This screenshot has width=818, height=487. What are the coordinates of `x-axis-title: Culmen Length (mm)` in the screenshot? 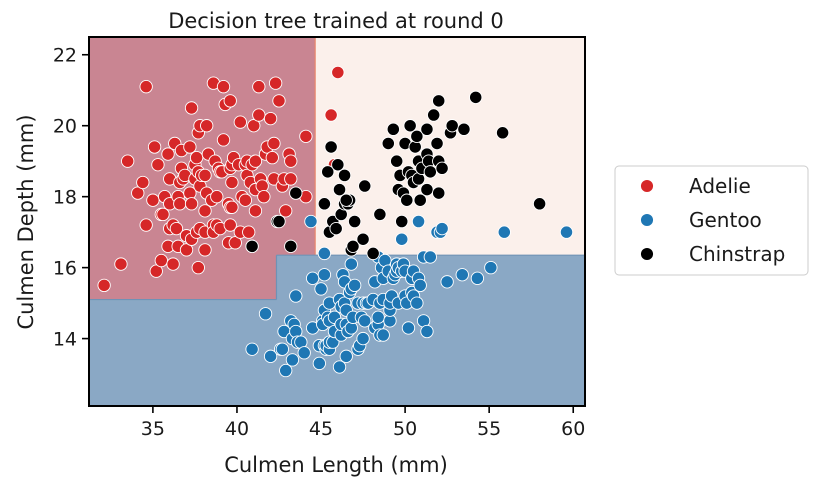 It's located at (336, 465).